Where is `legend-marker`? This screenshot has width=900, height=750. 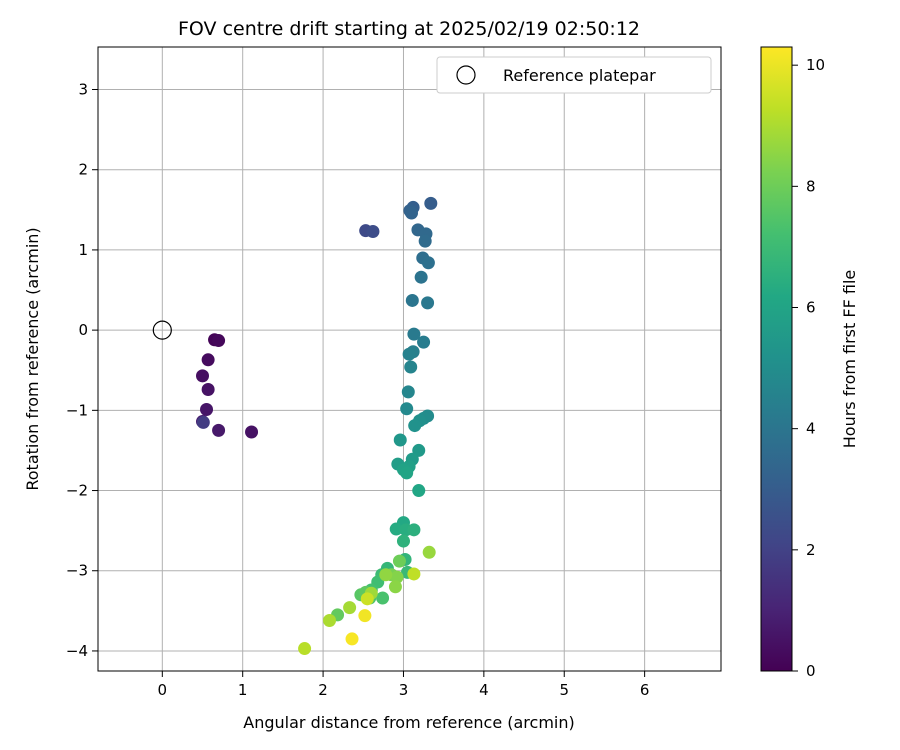
legend-marker is located at coordinates (466, 75).